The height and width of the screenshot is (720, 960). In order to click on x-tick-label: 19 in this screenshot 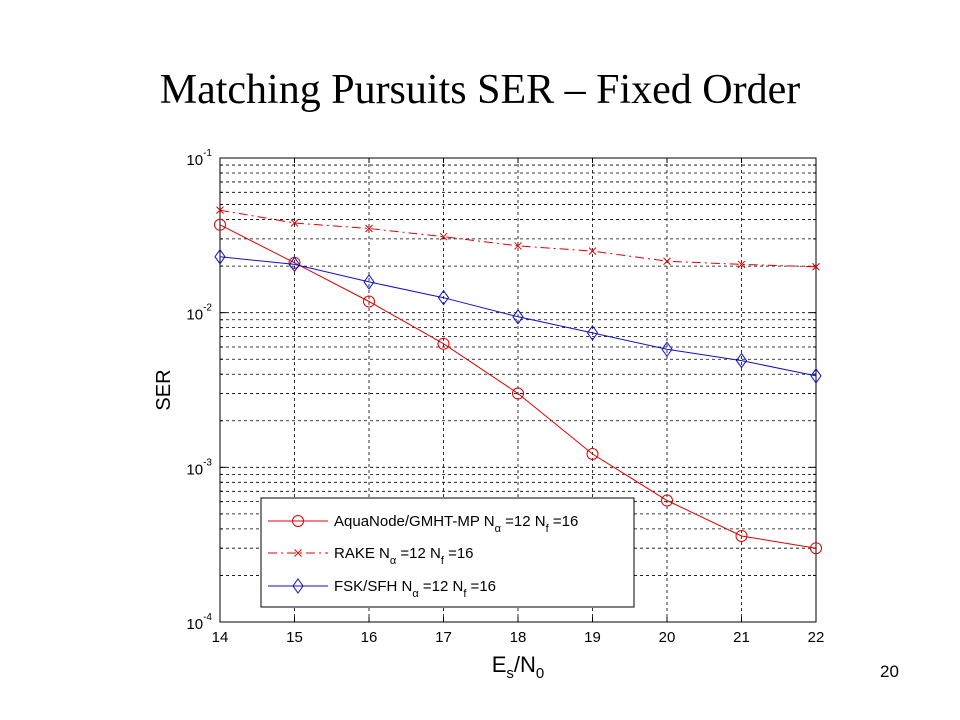, I will do `click(592, 637)`.